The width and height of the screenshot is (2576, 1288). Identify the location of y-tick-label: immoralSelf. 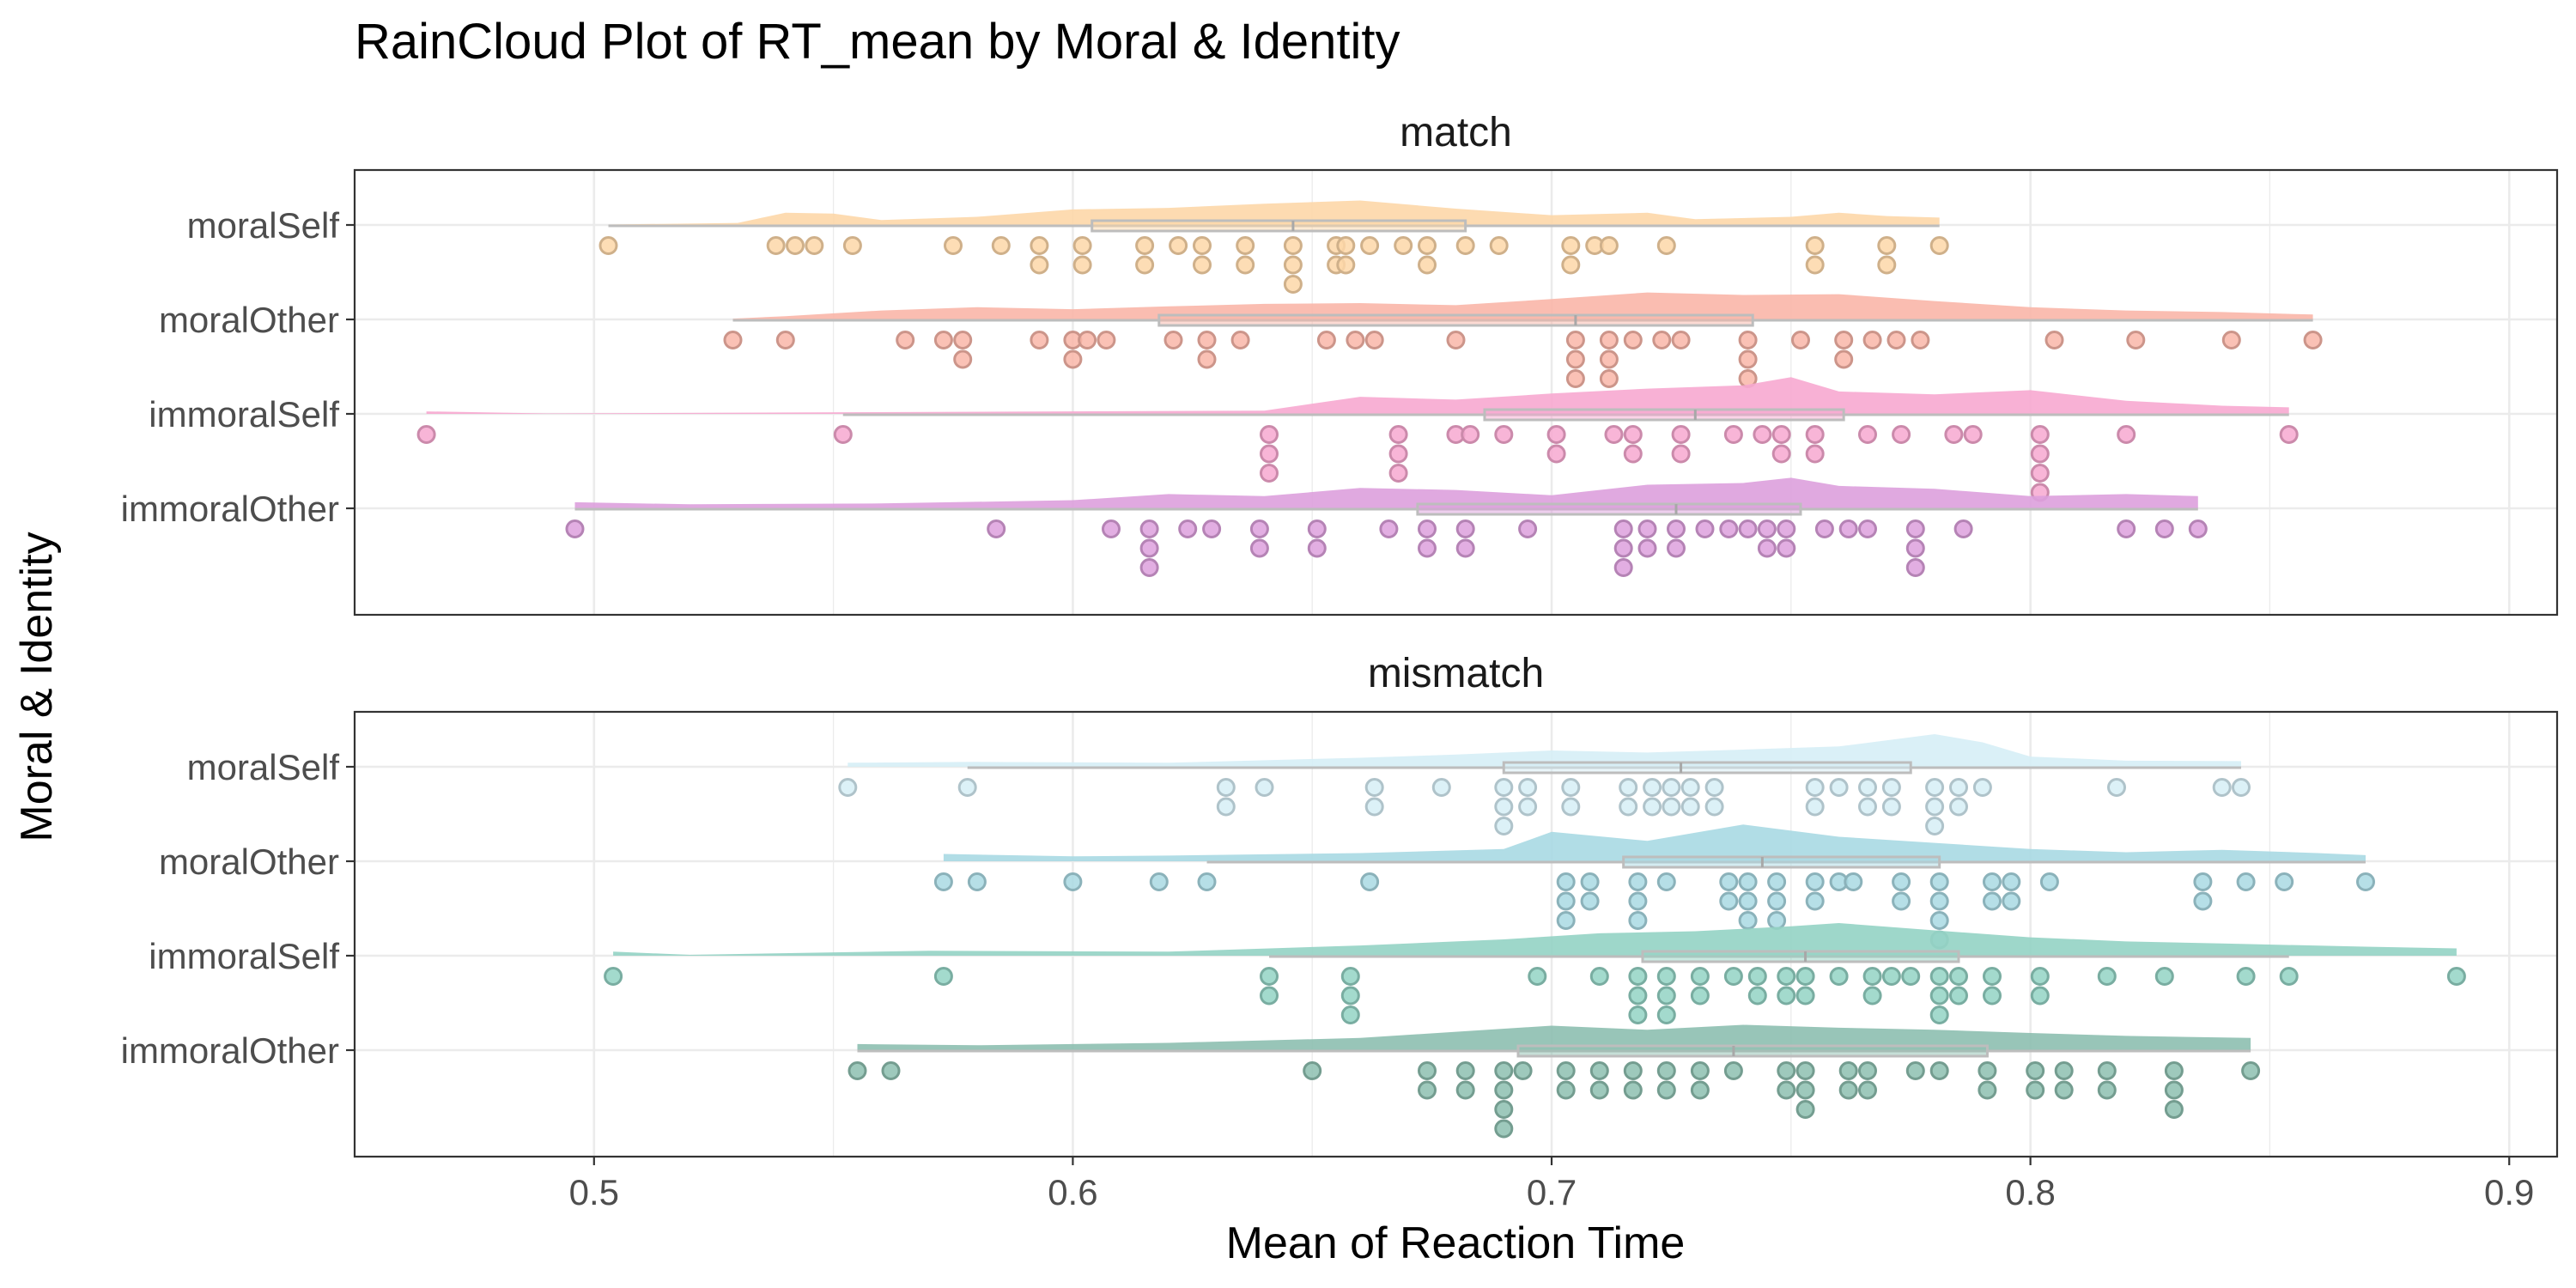
(244, 956).